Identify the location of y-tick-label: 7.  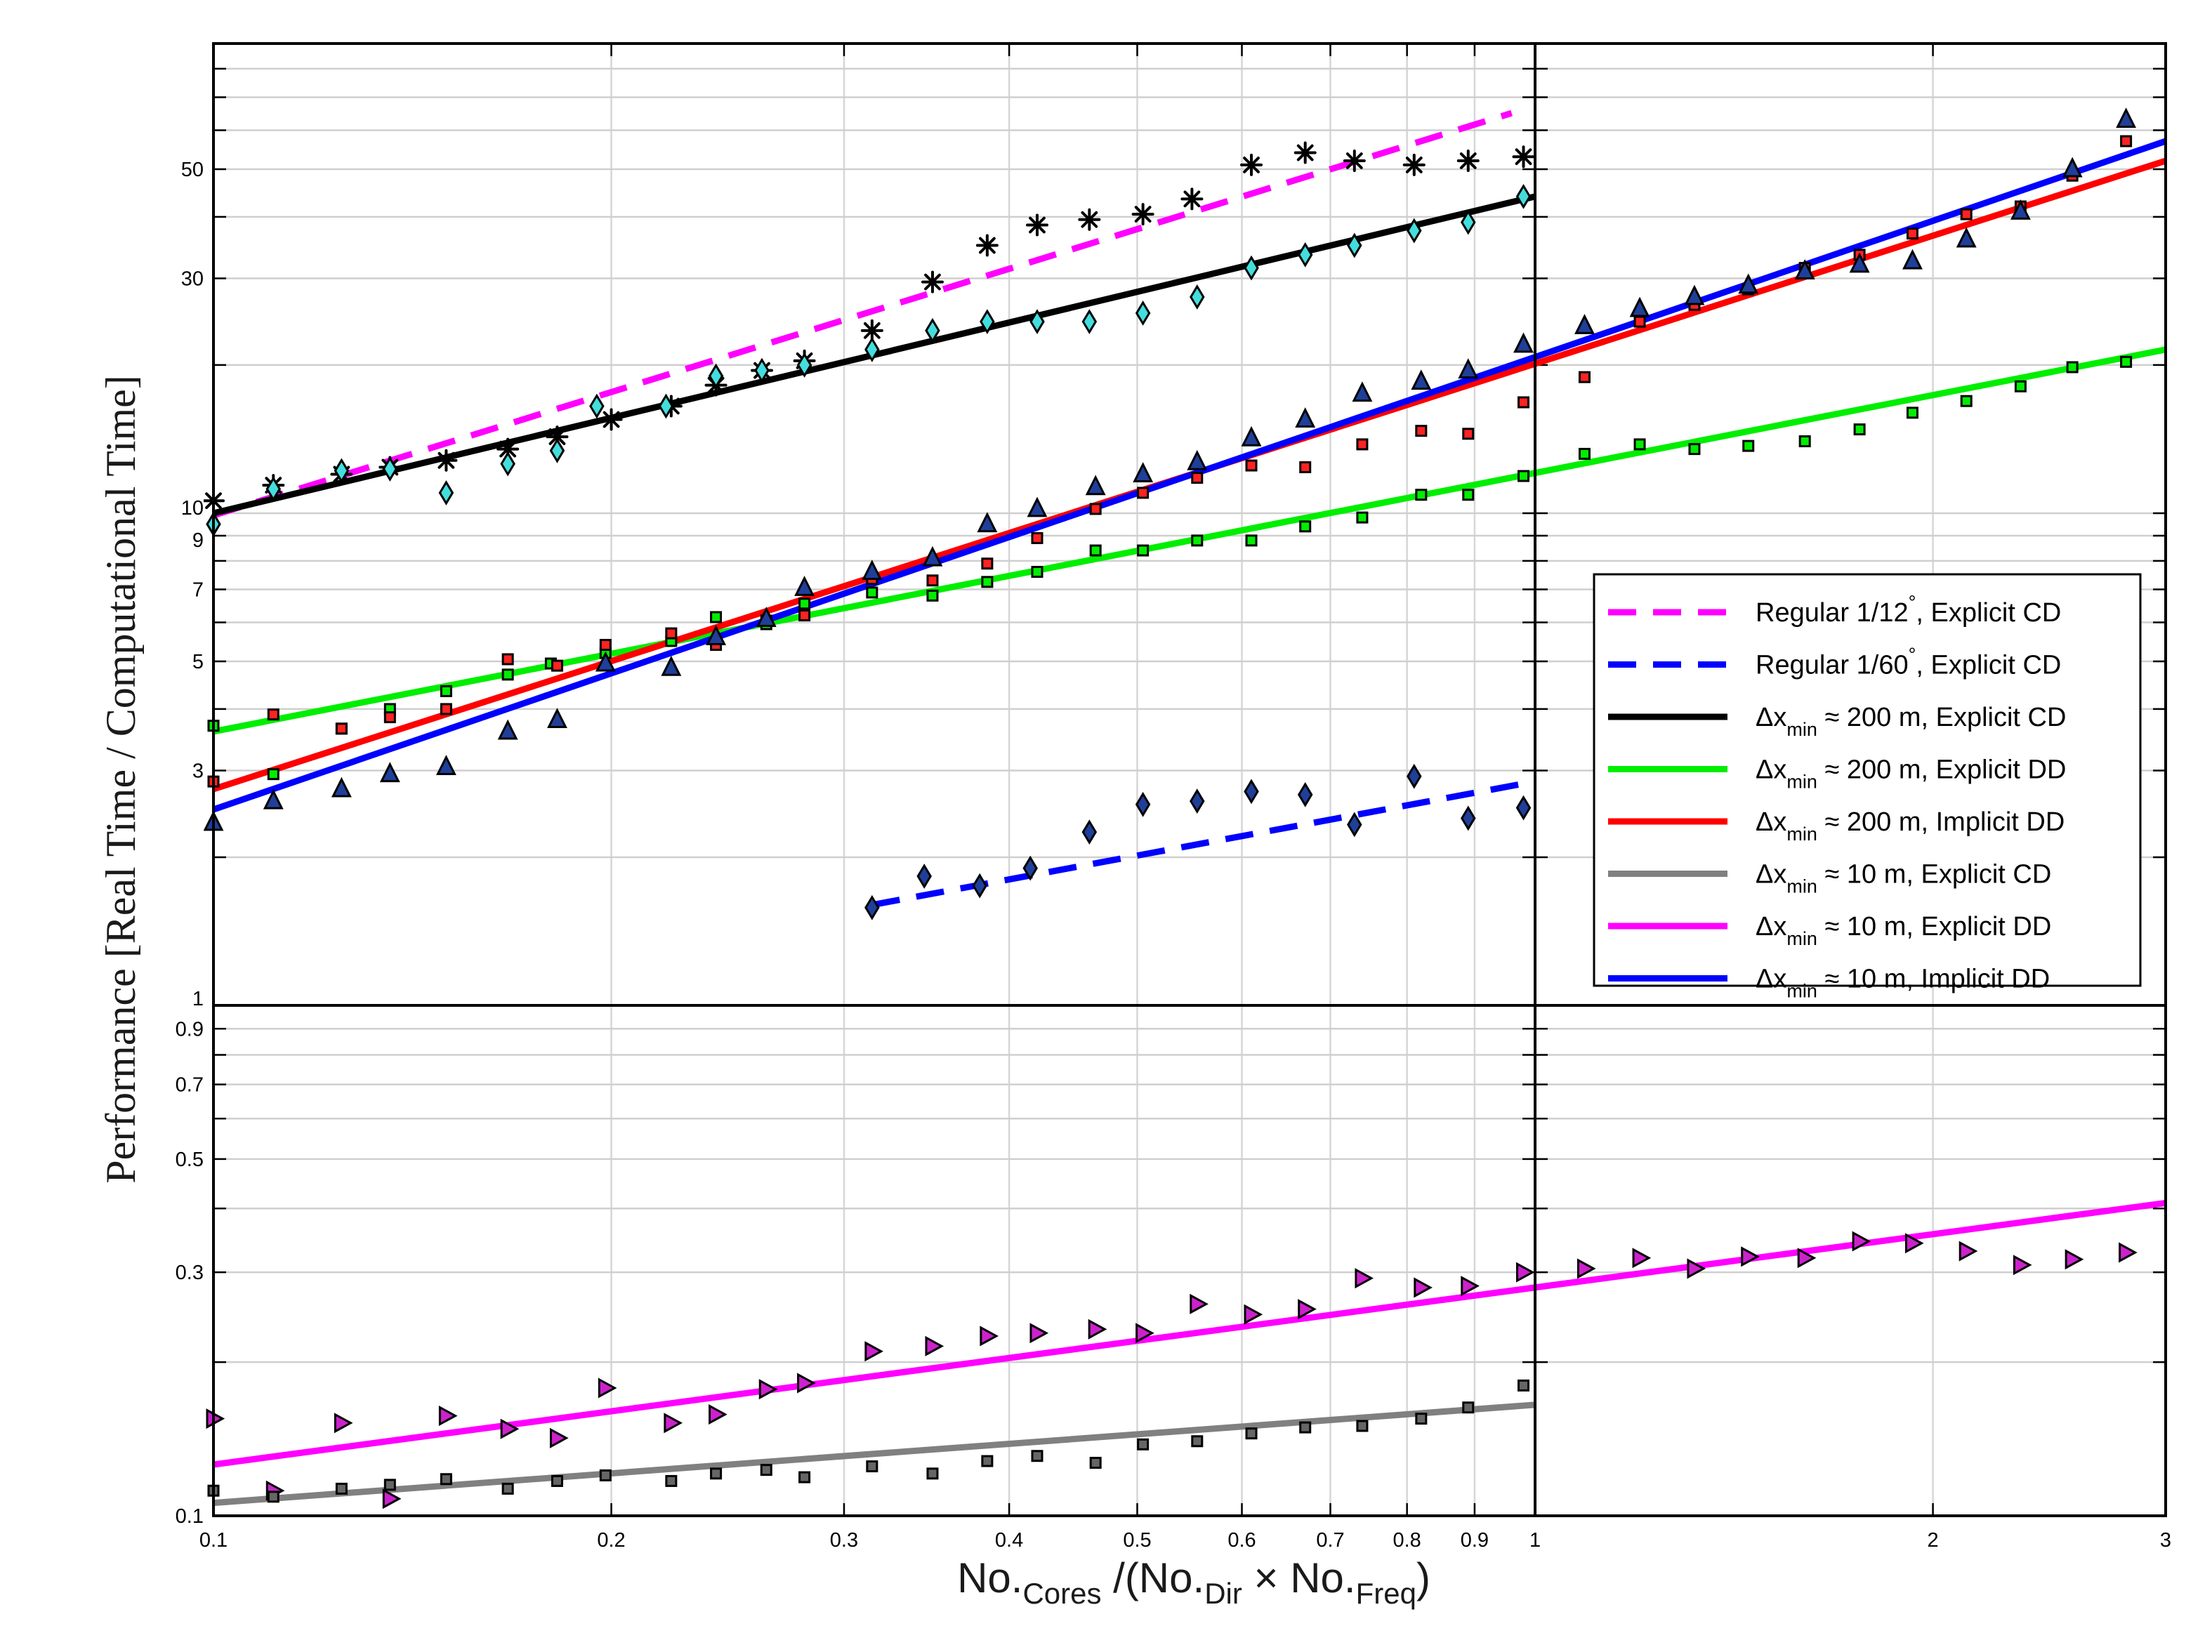
(198, 590).